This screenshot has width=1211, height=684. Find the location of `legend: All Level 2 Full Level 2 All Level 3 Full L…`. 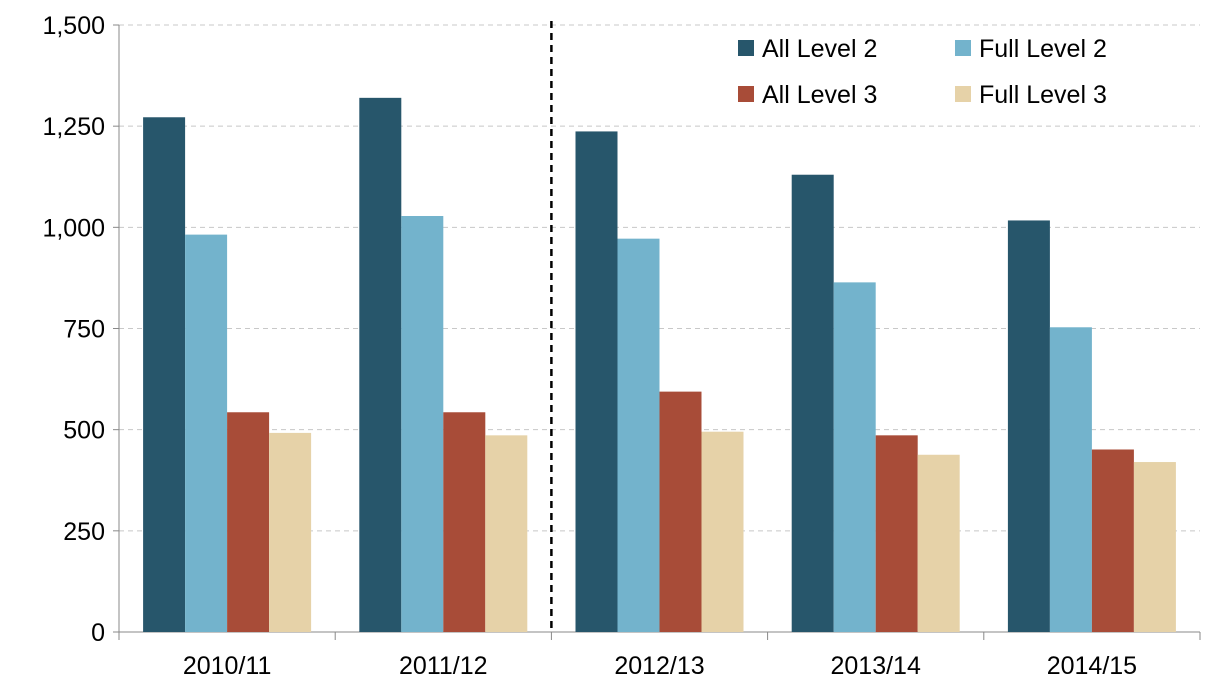

legend: All Level 2 Full Level 2 All Level 3 Full L… is located at coordinates (922, 72).